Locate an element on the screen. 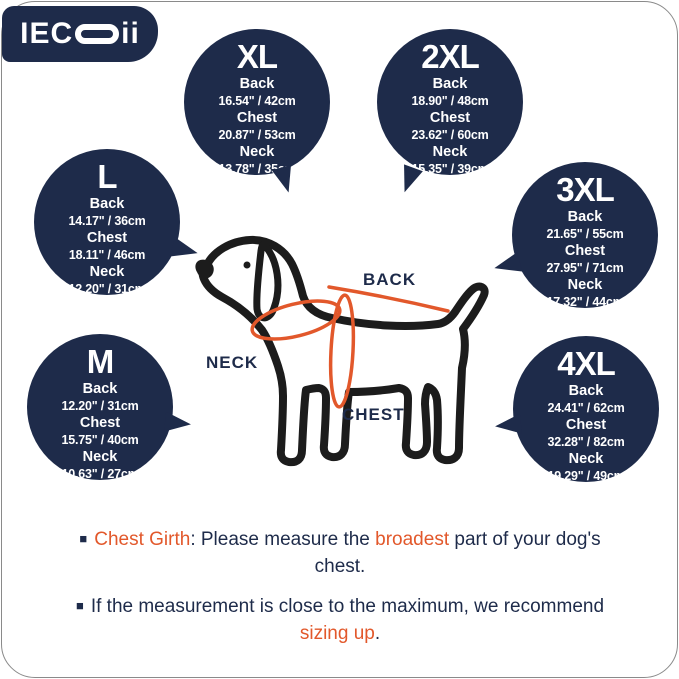 Image resolution: width=679 pixels, height=679 pixels. note-highlight: broadest is located at coordinates (412, 539).